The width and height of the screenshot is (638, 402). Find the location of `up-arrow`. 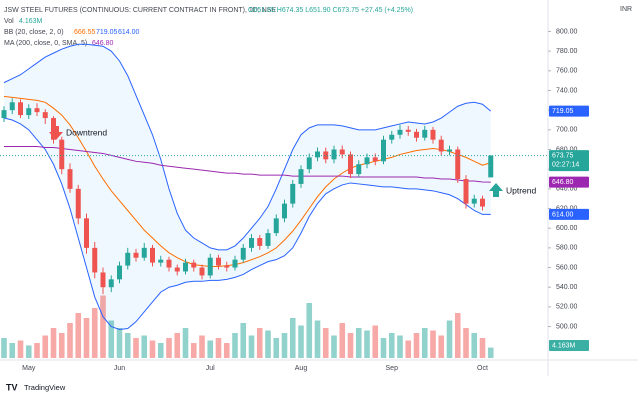

up-arrow is located at coordinates (496, 190).